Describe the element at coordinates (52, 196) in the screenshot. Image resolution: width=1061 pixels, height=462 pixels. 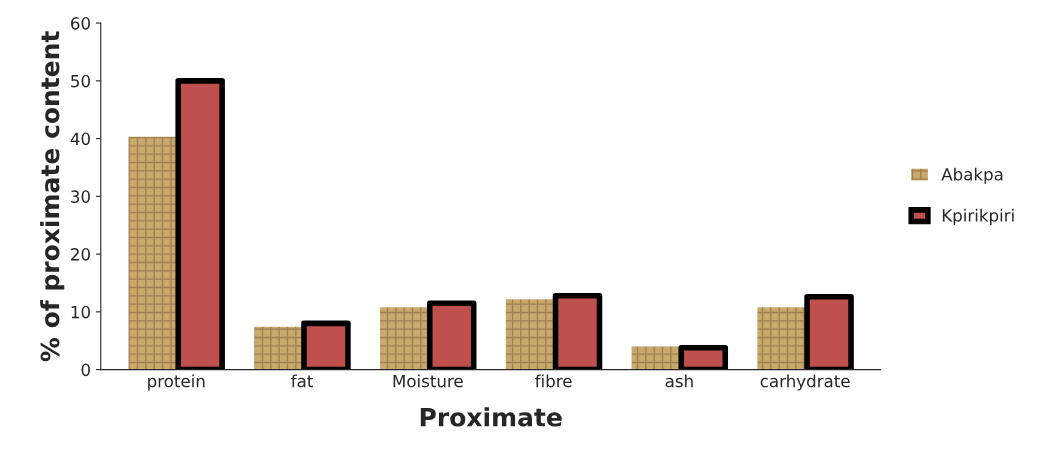
I see `y-axis-title: % of proximate content` at that location.